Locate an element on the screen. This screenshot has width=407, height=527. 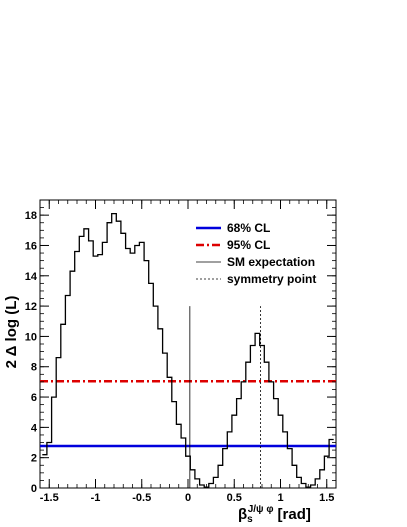
y-tick-label: 12 is located at coordinates (31, 307).